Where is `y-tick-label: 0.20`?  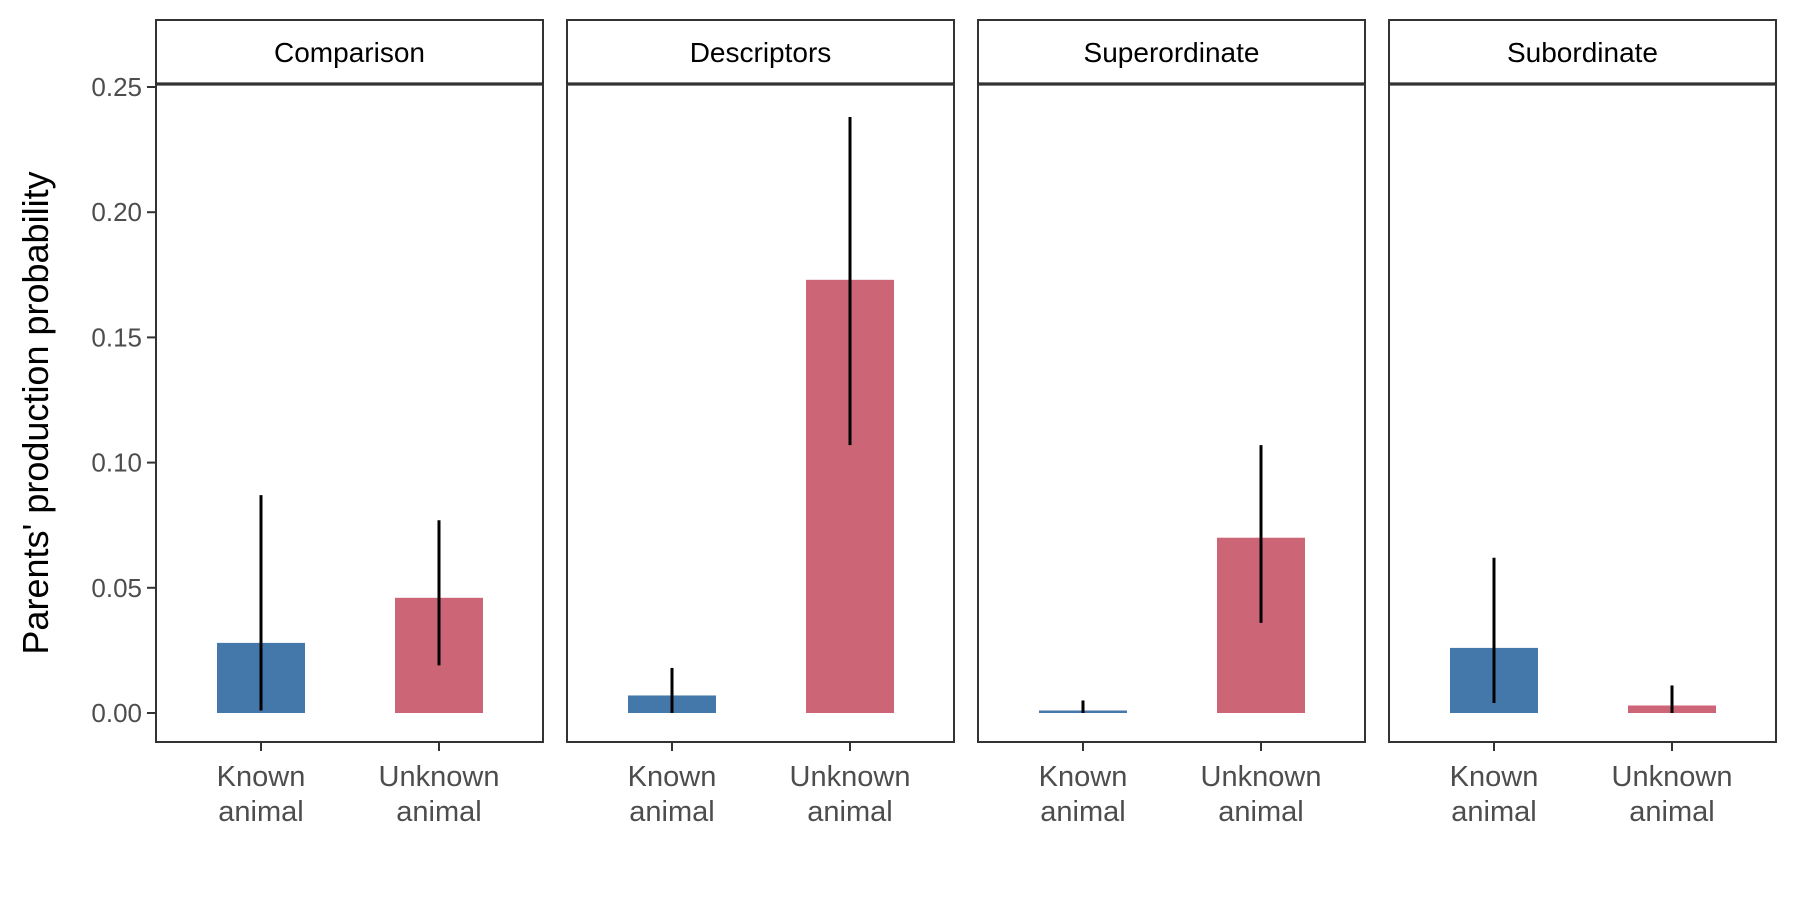 y-tick-label: 0.20 is located at coordinates (116, 212).